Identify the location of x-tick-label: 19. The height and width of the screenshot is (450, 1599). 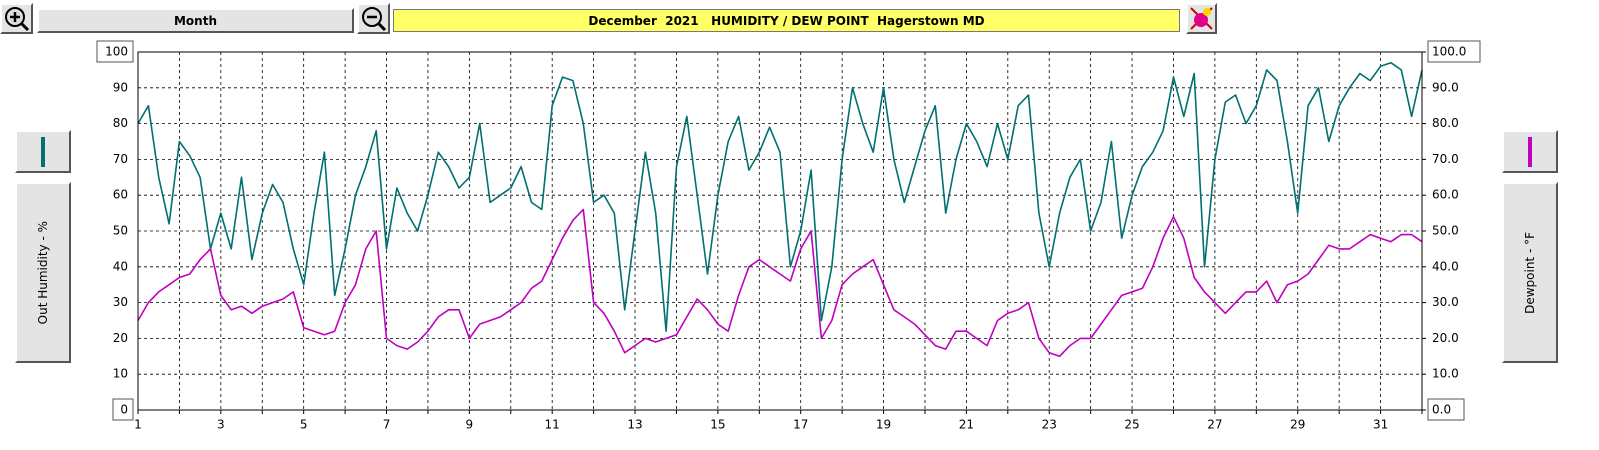
(883, 425).